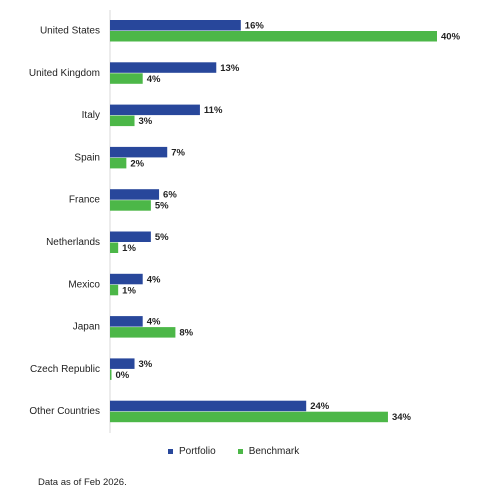 Image resolution: width=486 pixels, height=502 pixels. I want to click on data-label-benchmark: 3%, so click(146, 121).